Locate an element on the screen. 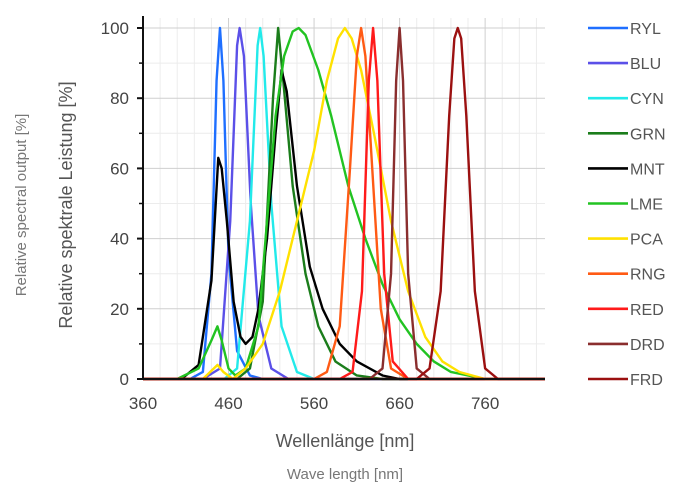 The height and width of the screenshot is (494, 678). legend-label: DRD is located at coordinates (647, 345).